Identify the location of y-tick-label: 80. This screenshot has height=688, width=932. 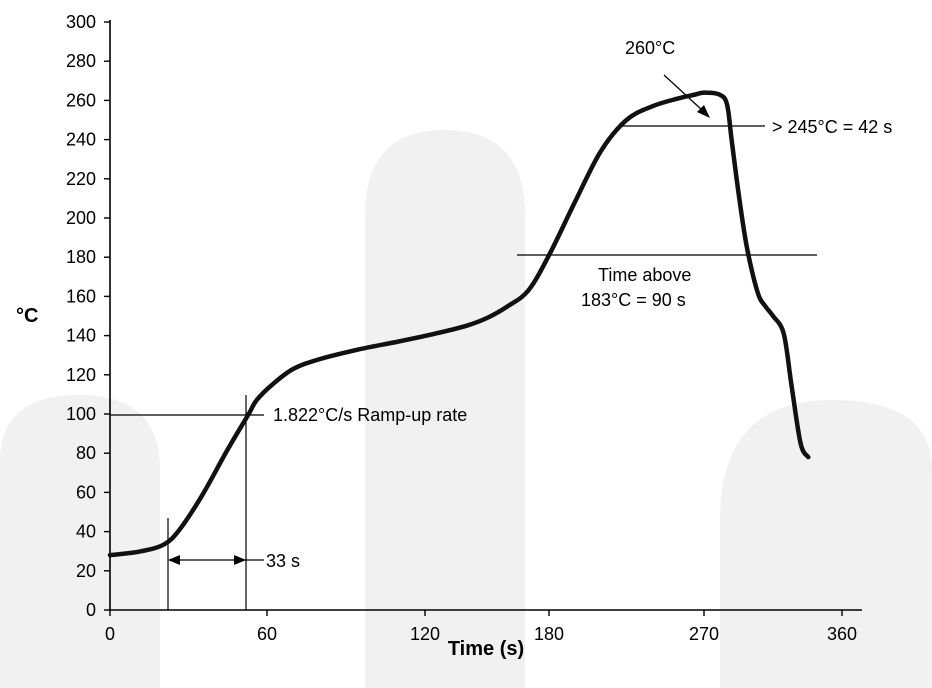
(86, 453).